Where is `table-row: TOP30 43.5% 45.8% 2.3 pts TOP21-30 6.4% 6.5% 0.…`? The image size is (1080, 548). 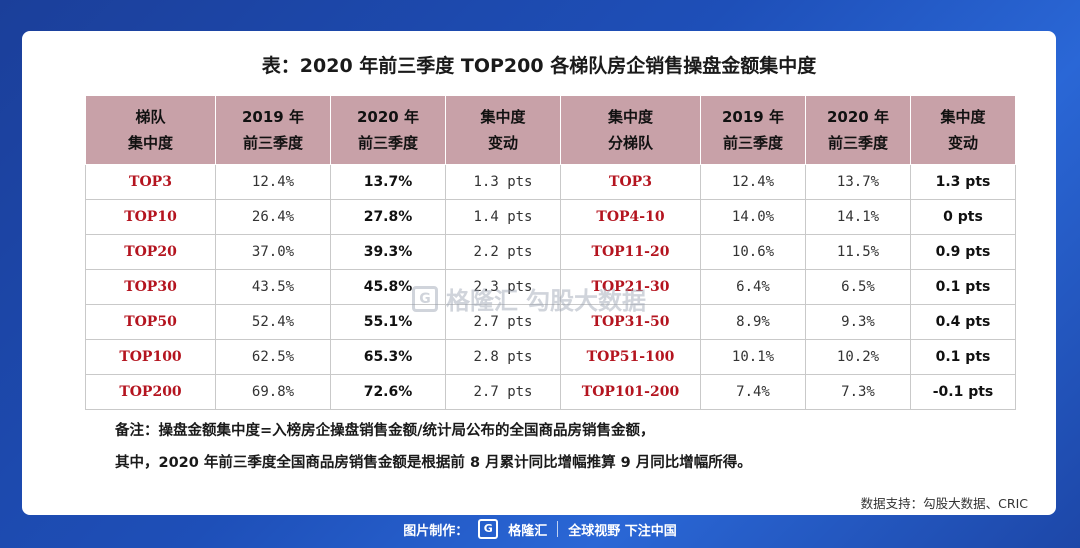
table-row: TOP30 43.5% 45.8% 2.3 pts TOP21-30 6.4% 6.5% 0.… is located at coordinates (550, 287).